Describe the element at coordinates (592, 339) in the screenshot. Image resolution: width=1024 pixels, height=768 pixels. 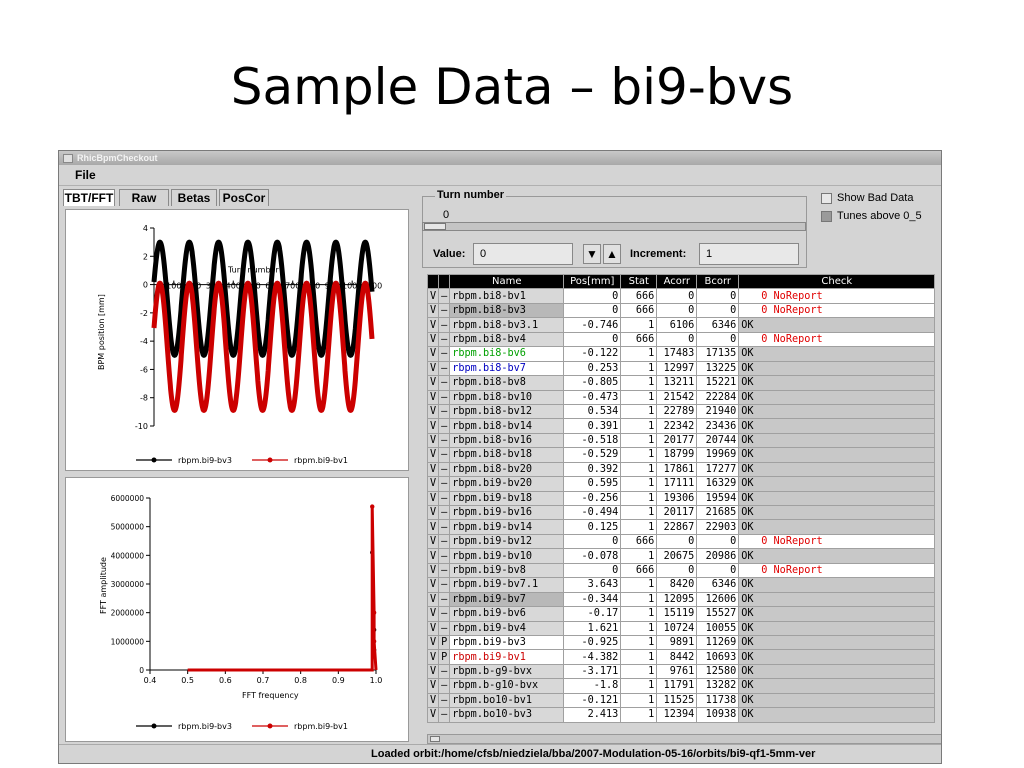
I see `row-pos: 0` at that location.